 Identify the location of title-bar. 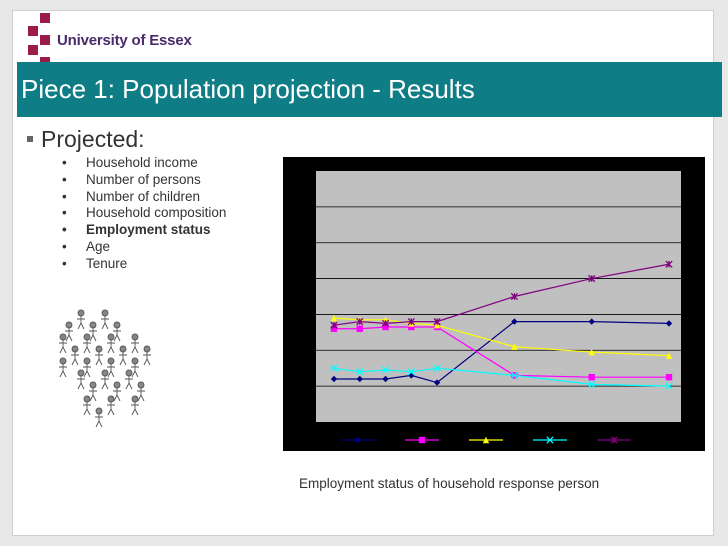
(369, 89).